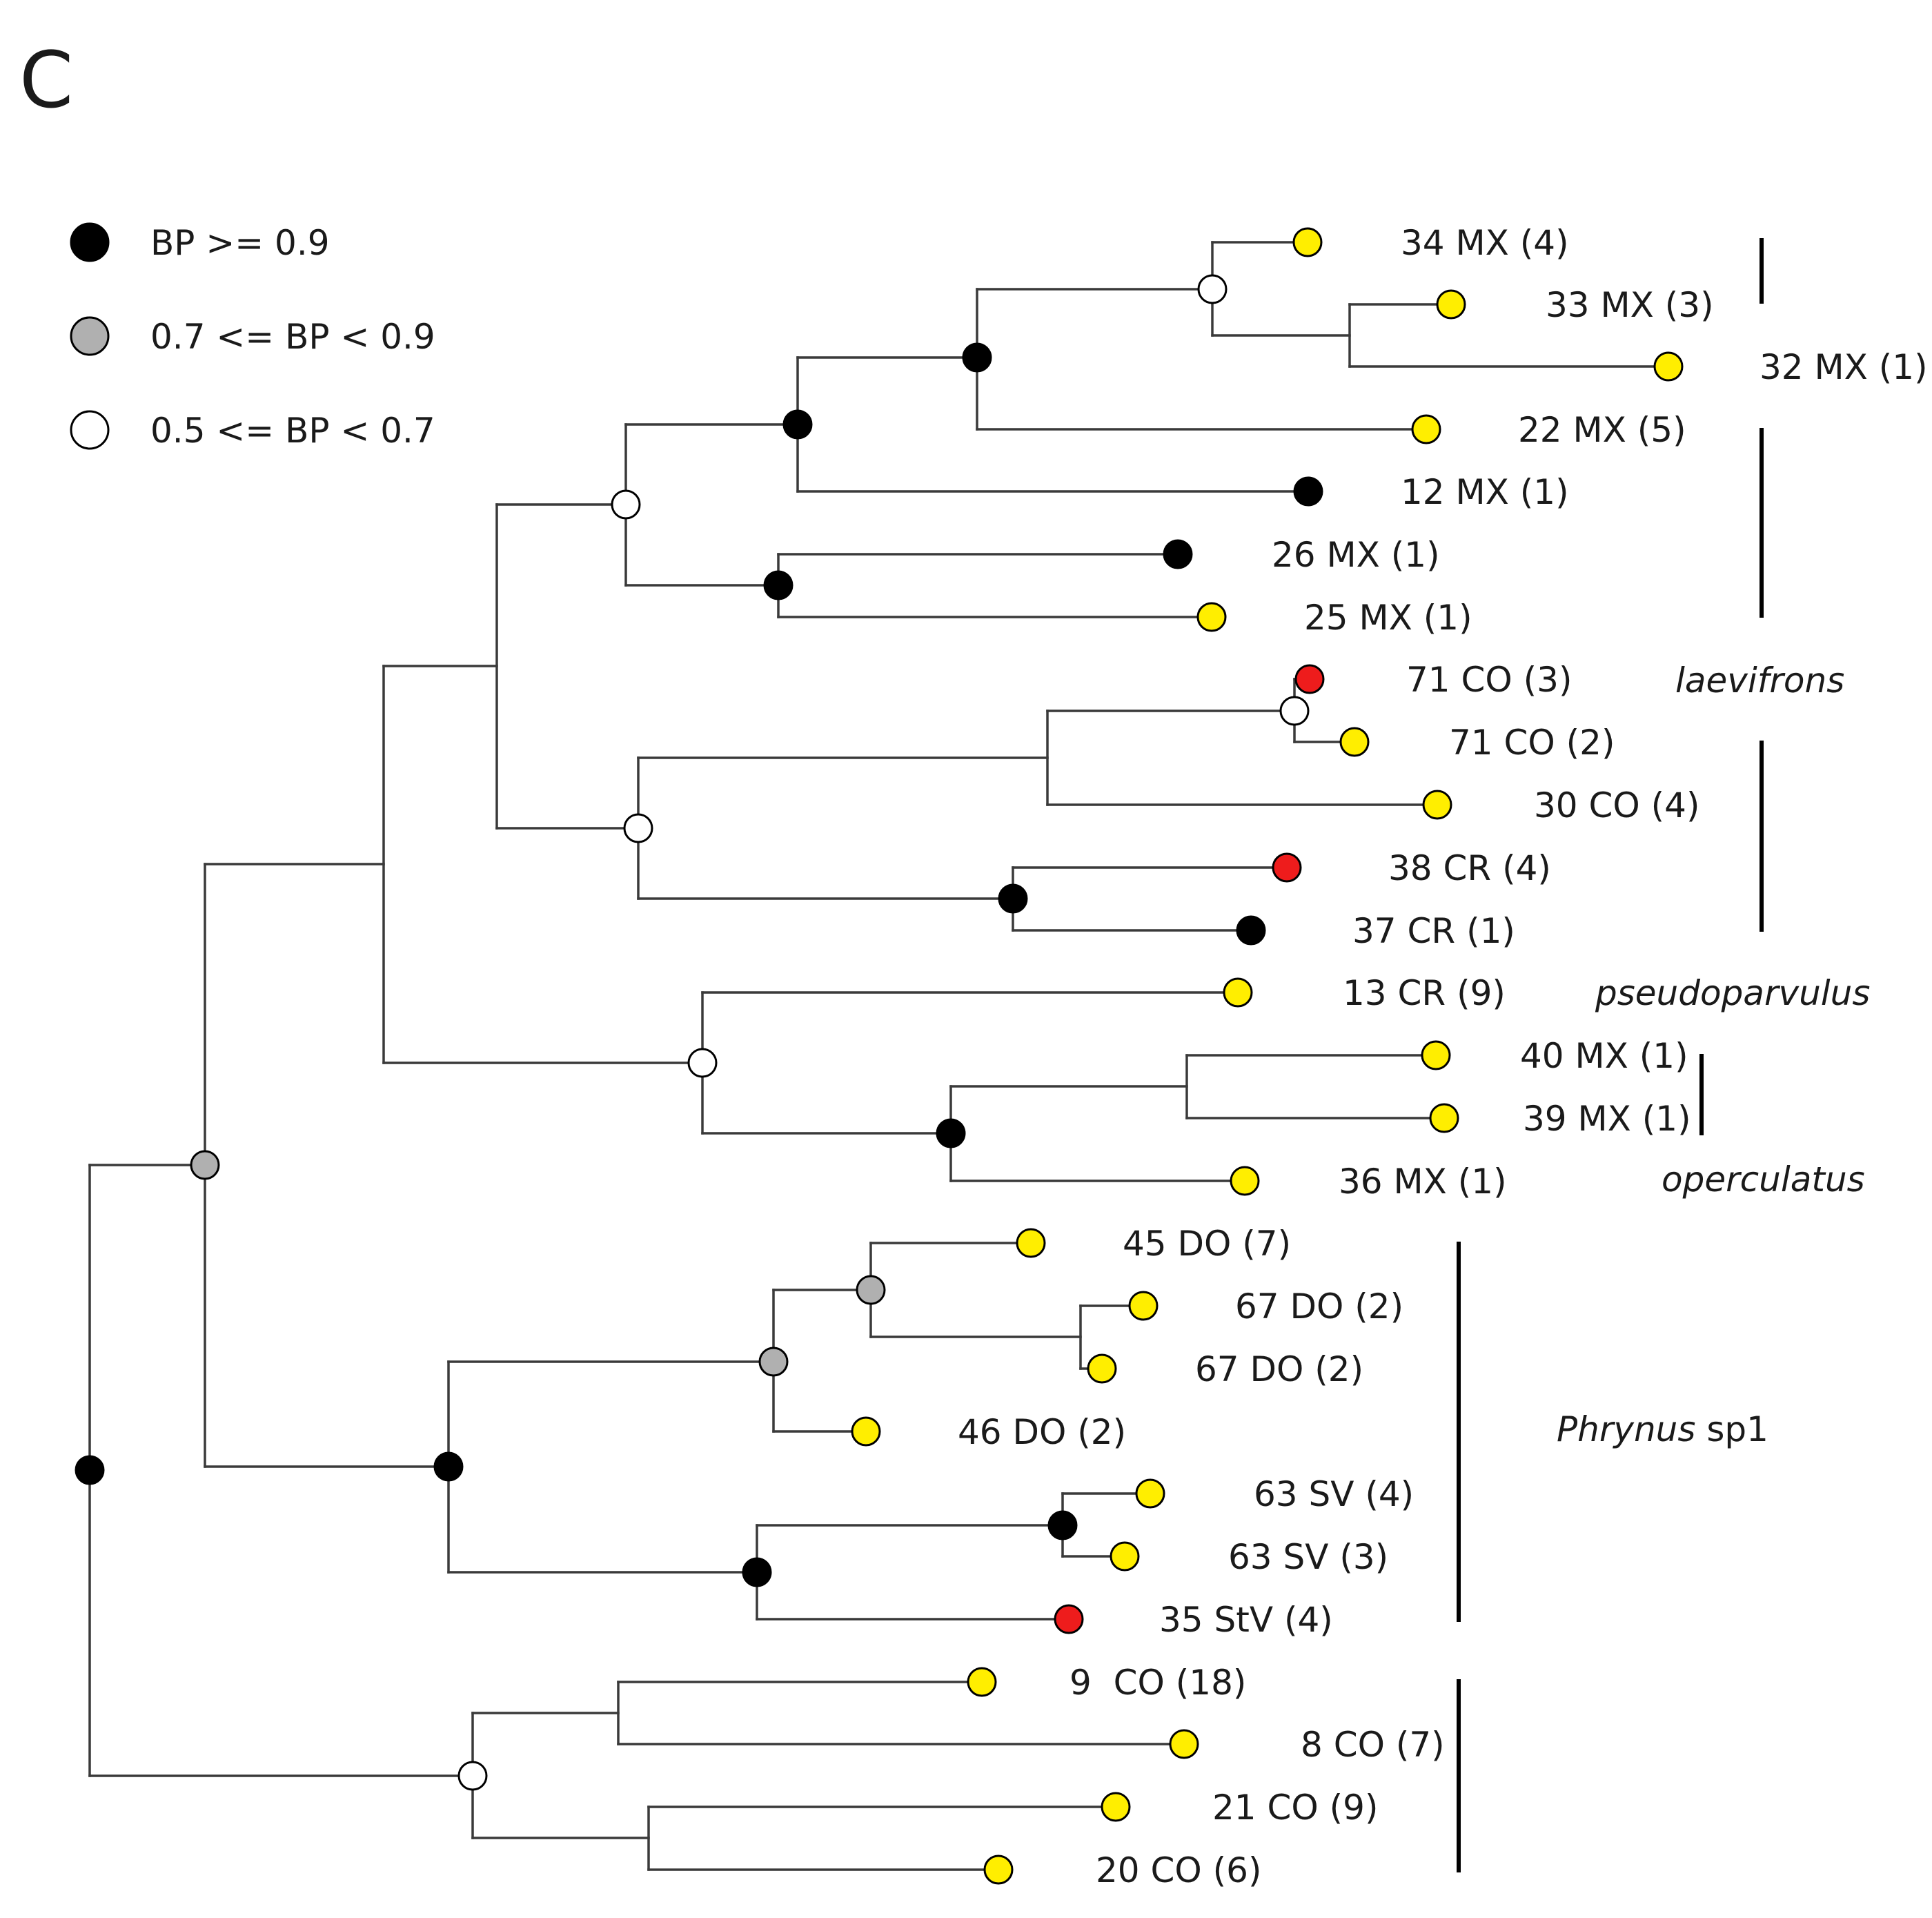  I want to click on tip-label: 63 SV (3), so click(1308, 1557).